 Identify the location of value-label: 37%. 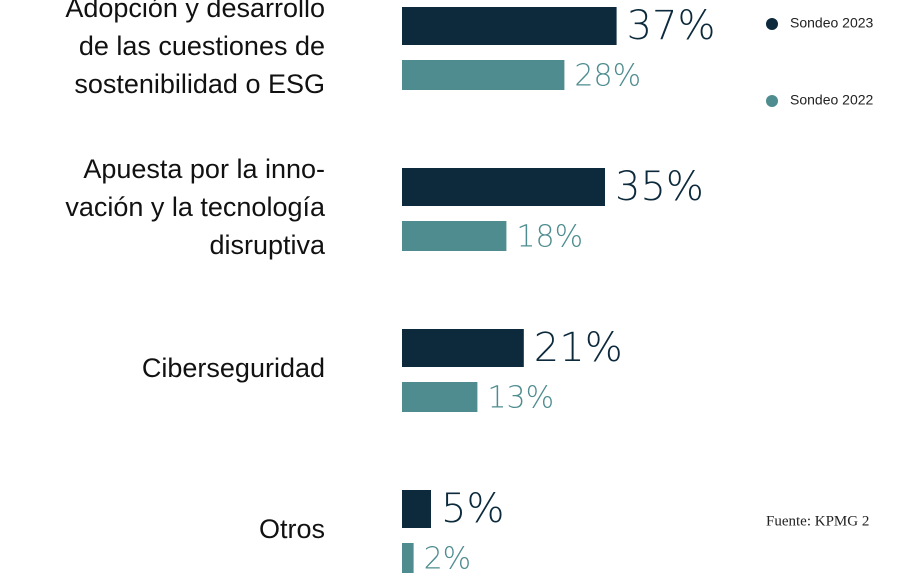
(671, 26).